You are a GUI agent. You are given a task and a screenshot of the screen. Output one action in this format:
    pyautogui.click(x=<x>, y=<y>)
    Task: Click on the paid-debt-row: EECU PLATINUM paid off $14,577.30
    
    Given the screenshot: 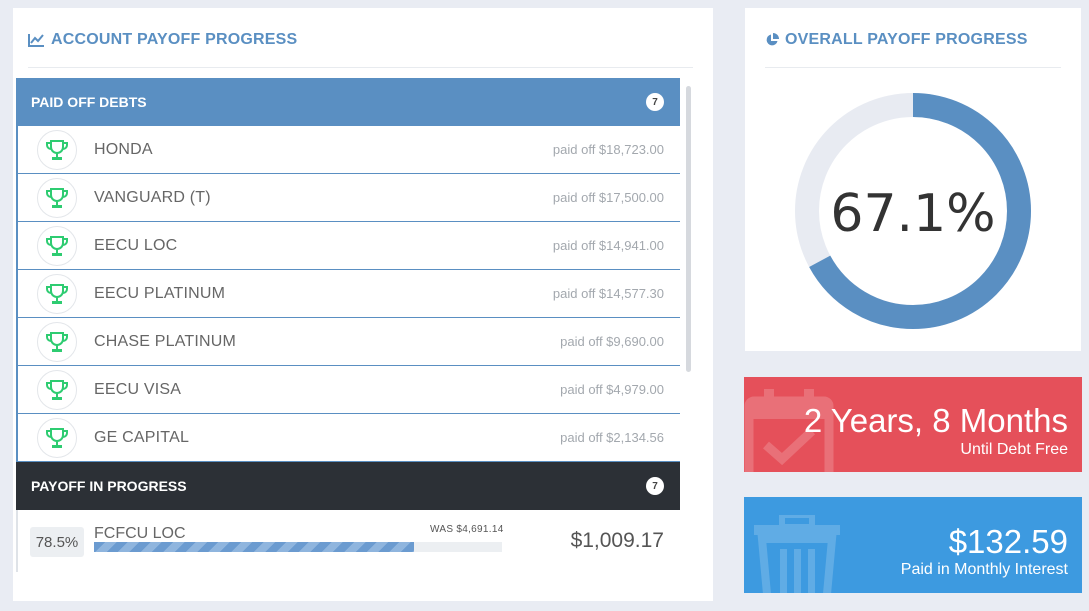 What is the action you would take?
    pyautogui.click(x=348, y=294)
    